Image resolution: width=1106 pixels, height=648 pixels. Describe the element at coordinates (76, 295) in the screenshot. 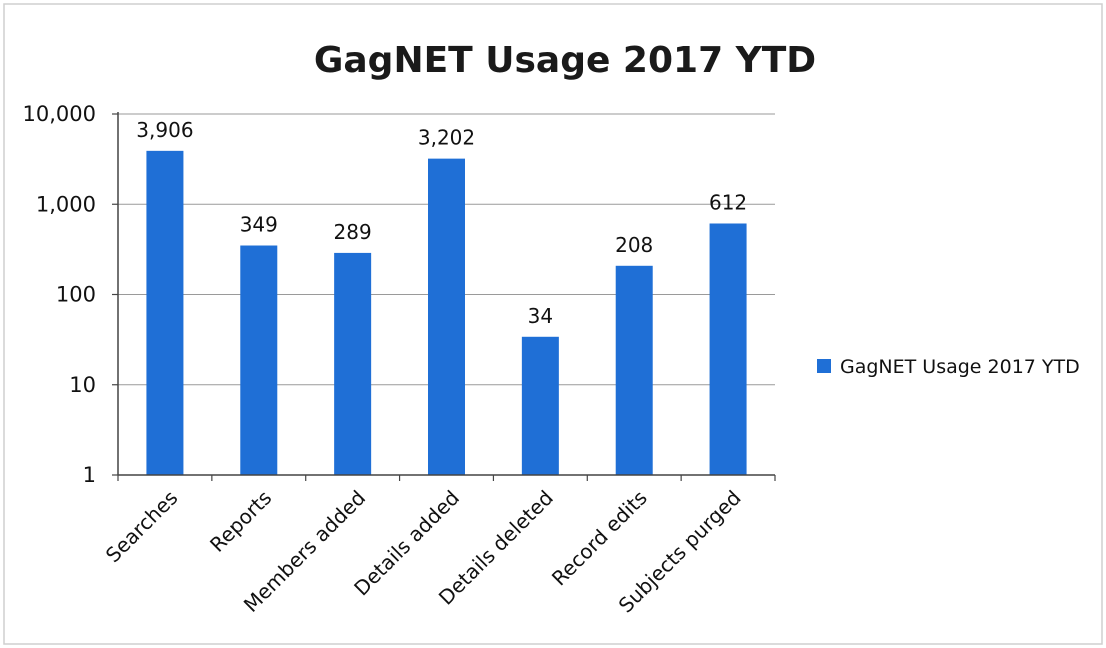

I see `y-tick-label: 100` at that location.